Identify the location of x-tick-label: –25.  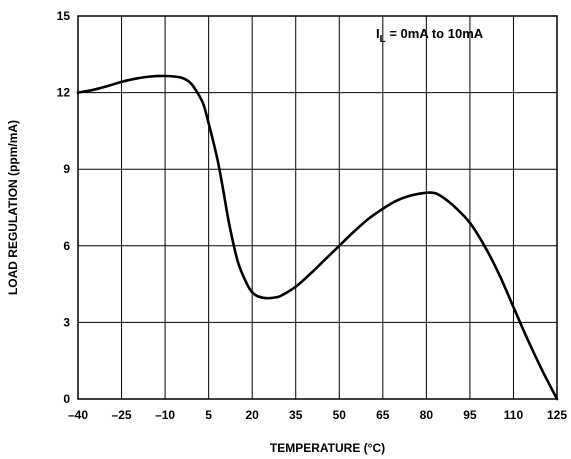
(122, 415).